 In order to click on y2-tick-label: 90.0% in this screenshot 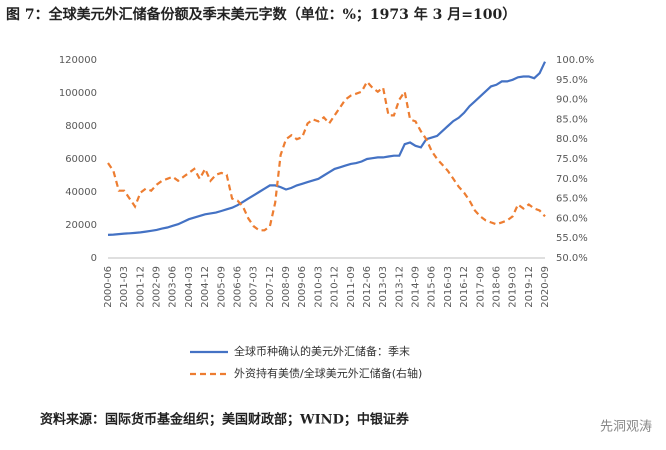, I will do `click(572, 100)`.